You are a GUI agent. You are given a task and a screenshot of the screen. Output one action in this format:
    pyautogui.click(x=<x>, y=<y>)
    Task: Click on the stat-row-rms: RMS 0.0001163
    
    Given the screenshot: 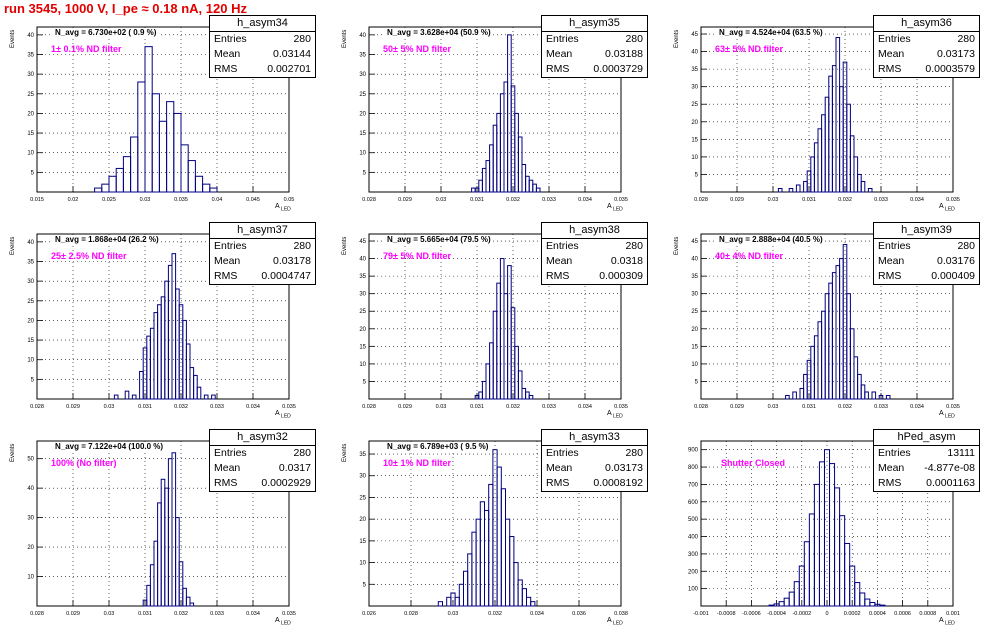 What is the action you would take?
    pyautogui.click(x=926, y=483)
    